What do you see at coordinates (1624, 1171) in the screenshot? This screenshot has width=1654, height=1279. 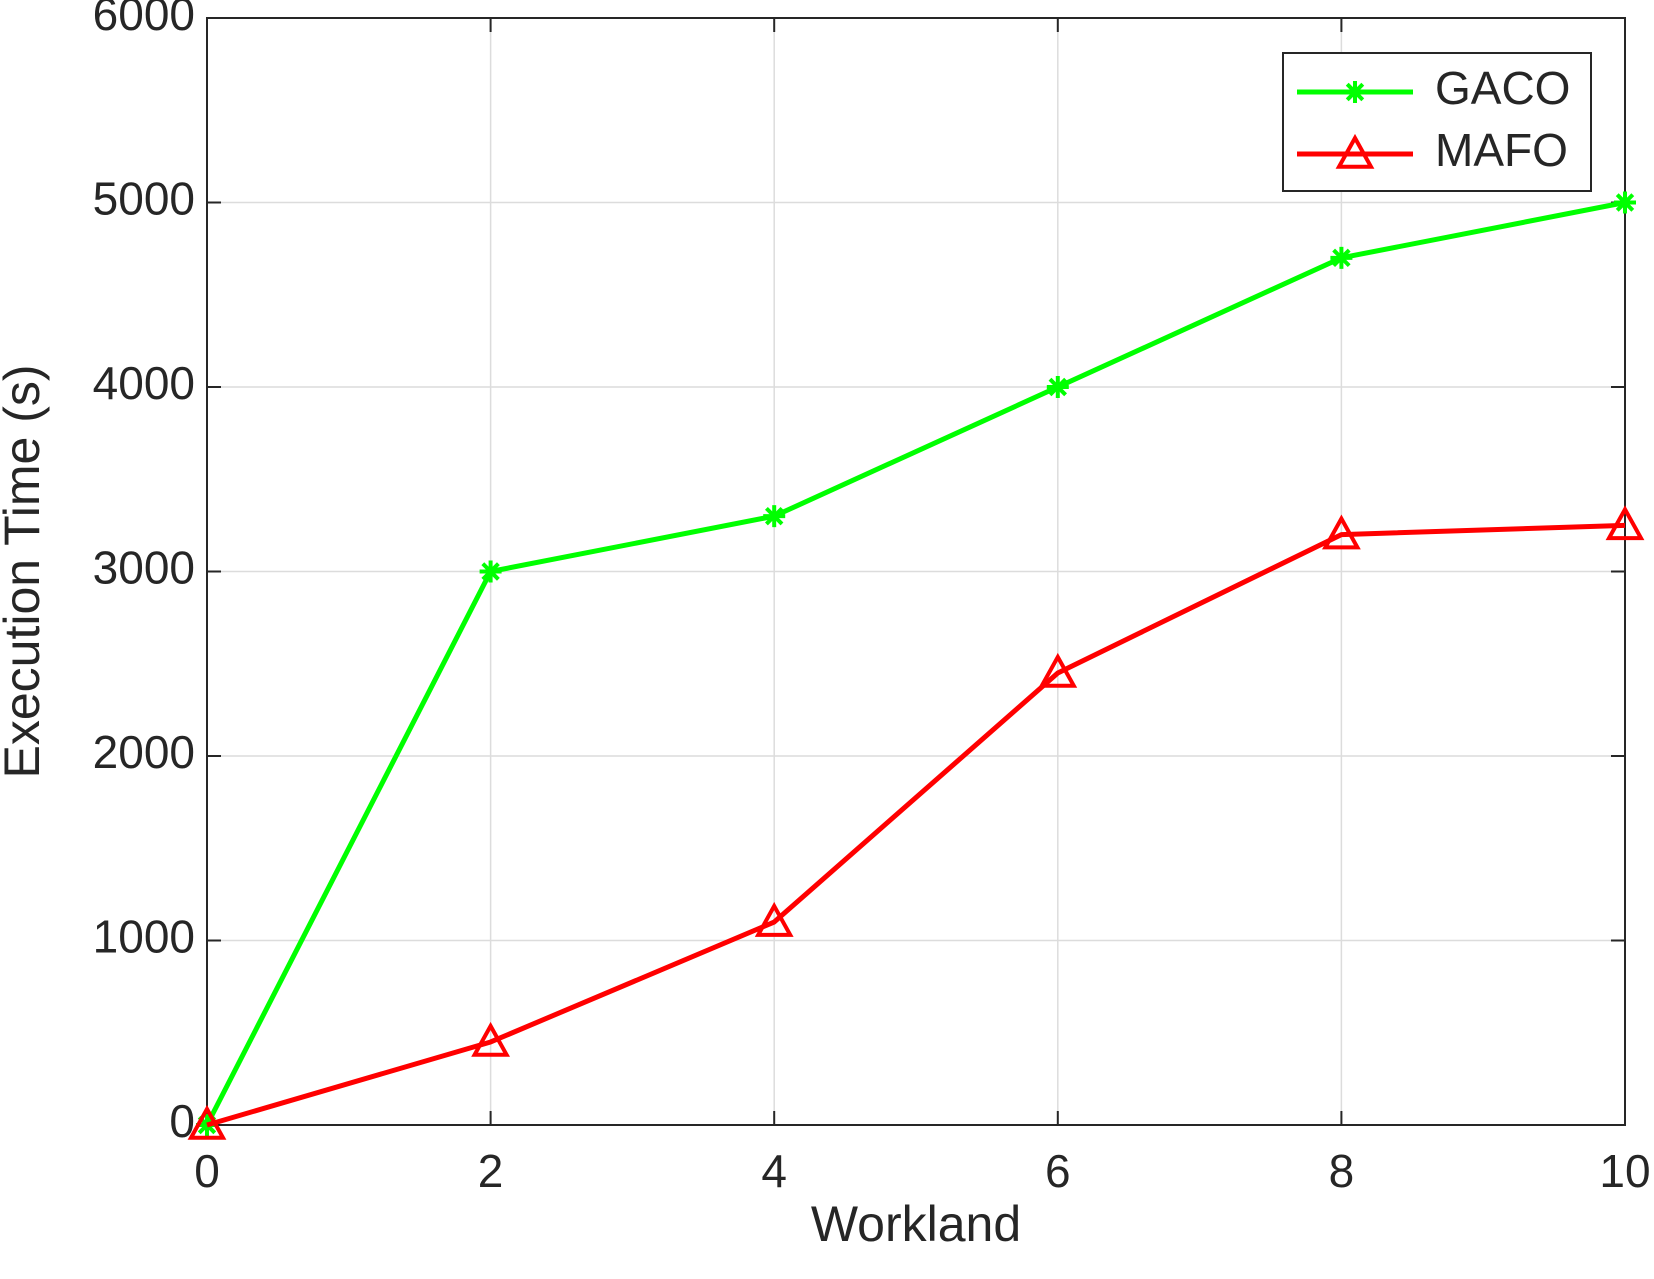 I see `x-tick-label: 10` at bounding box center [1624, 1171].